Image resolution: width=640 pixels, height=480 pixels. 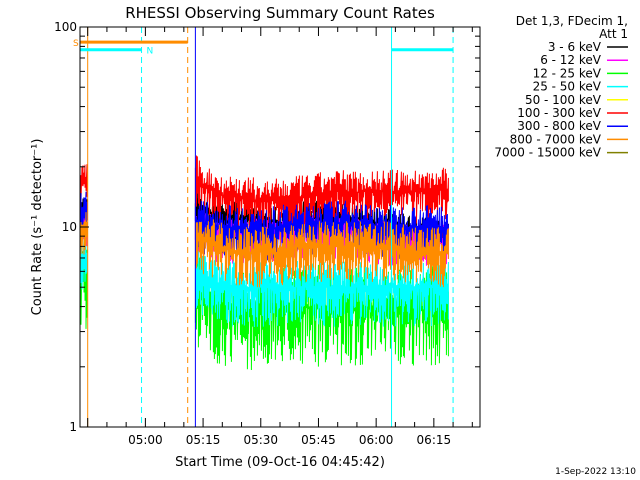 What do you see at coordinates (595, 472) in the screenshot?
I see `footer-date: 1-Sep-2022 13:10` at bounding box center [595, 472].